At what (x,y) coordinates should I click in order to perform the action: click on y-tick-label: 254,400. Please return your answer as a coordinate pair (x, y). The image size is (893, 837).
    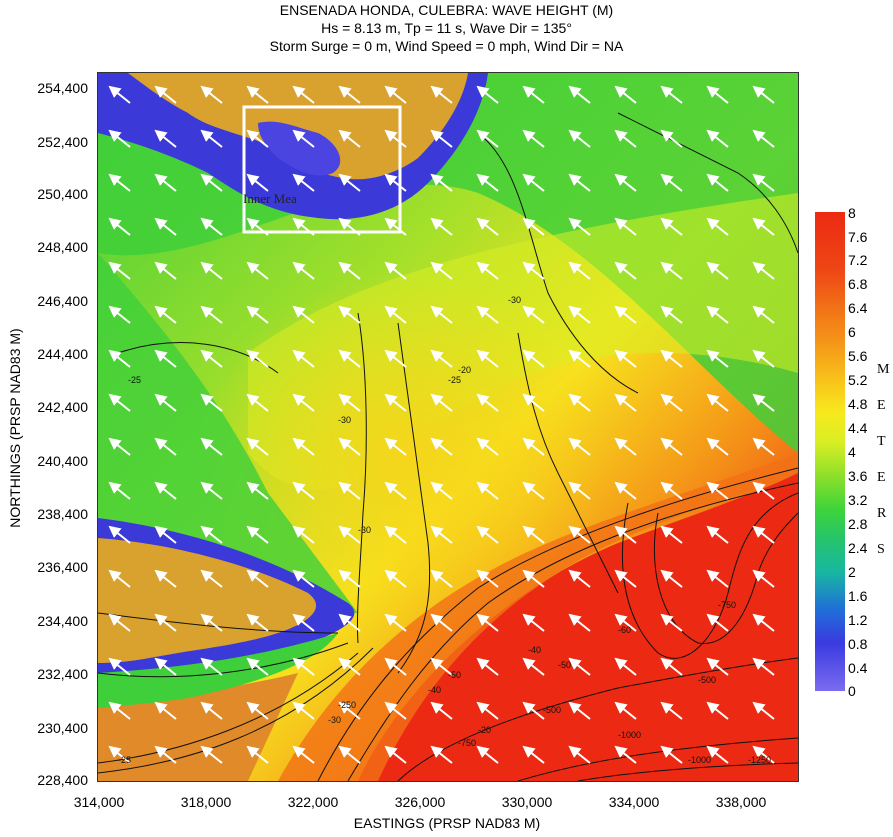
    Looking at the image, I should click on (62, 88).